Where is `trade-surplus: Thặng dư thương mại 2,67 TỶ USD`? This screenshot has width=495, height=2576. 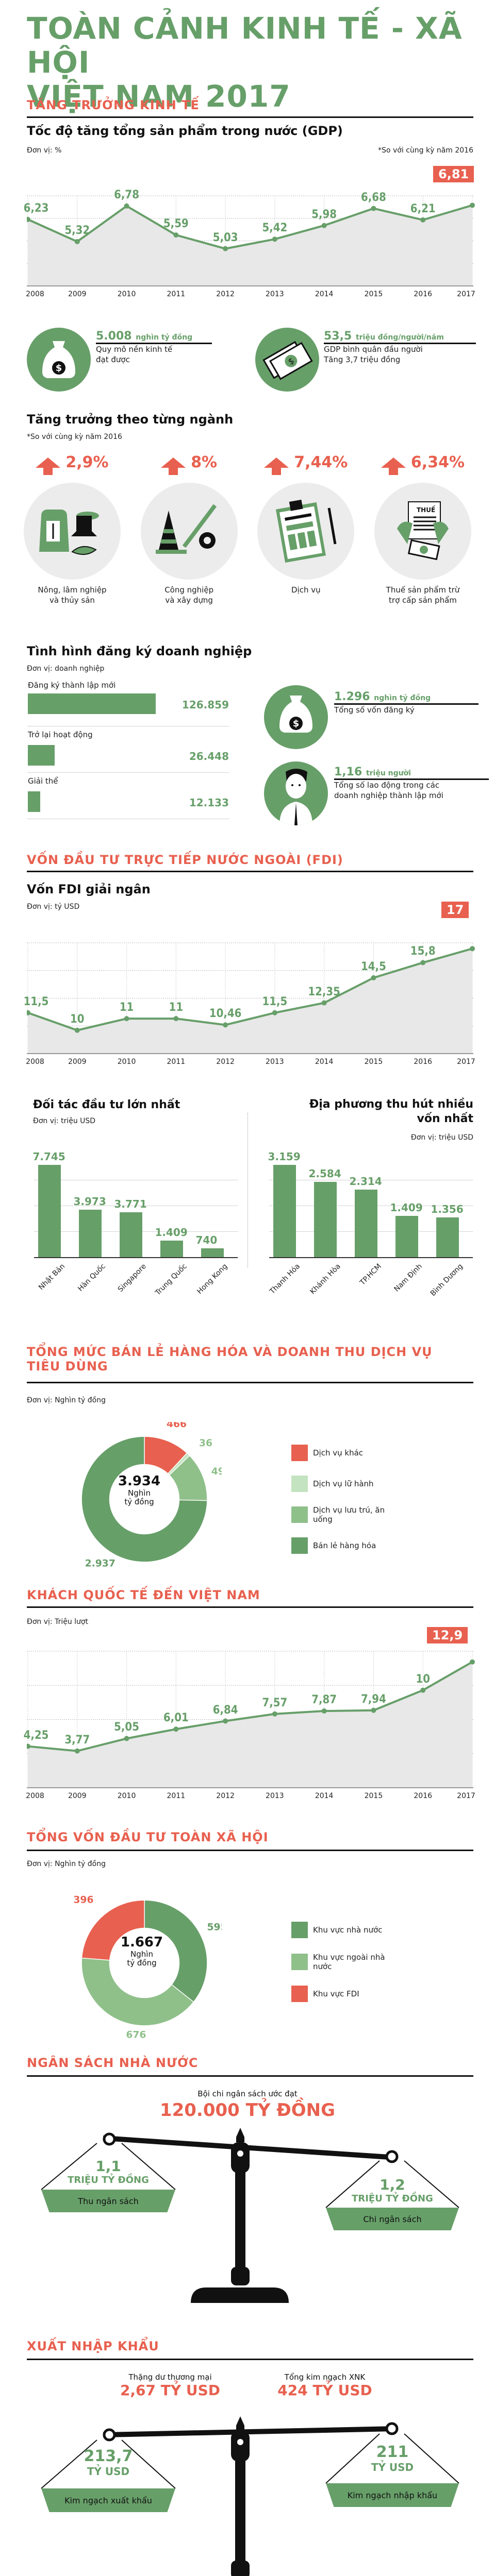
trade-surplus: Thặng dư thương mại 2,67 TỶ USD is located at coordinates (170, 2385).